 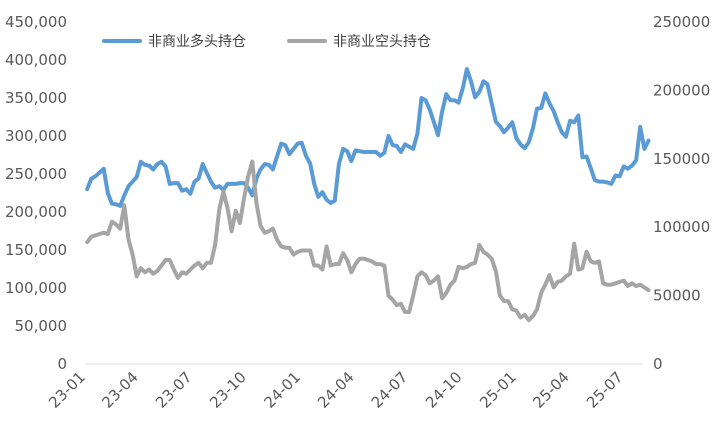 I want to click on y-left-tick-label: 350,000, so click(x=36, y=98).